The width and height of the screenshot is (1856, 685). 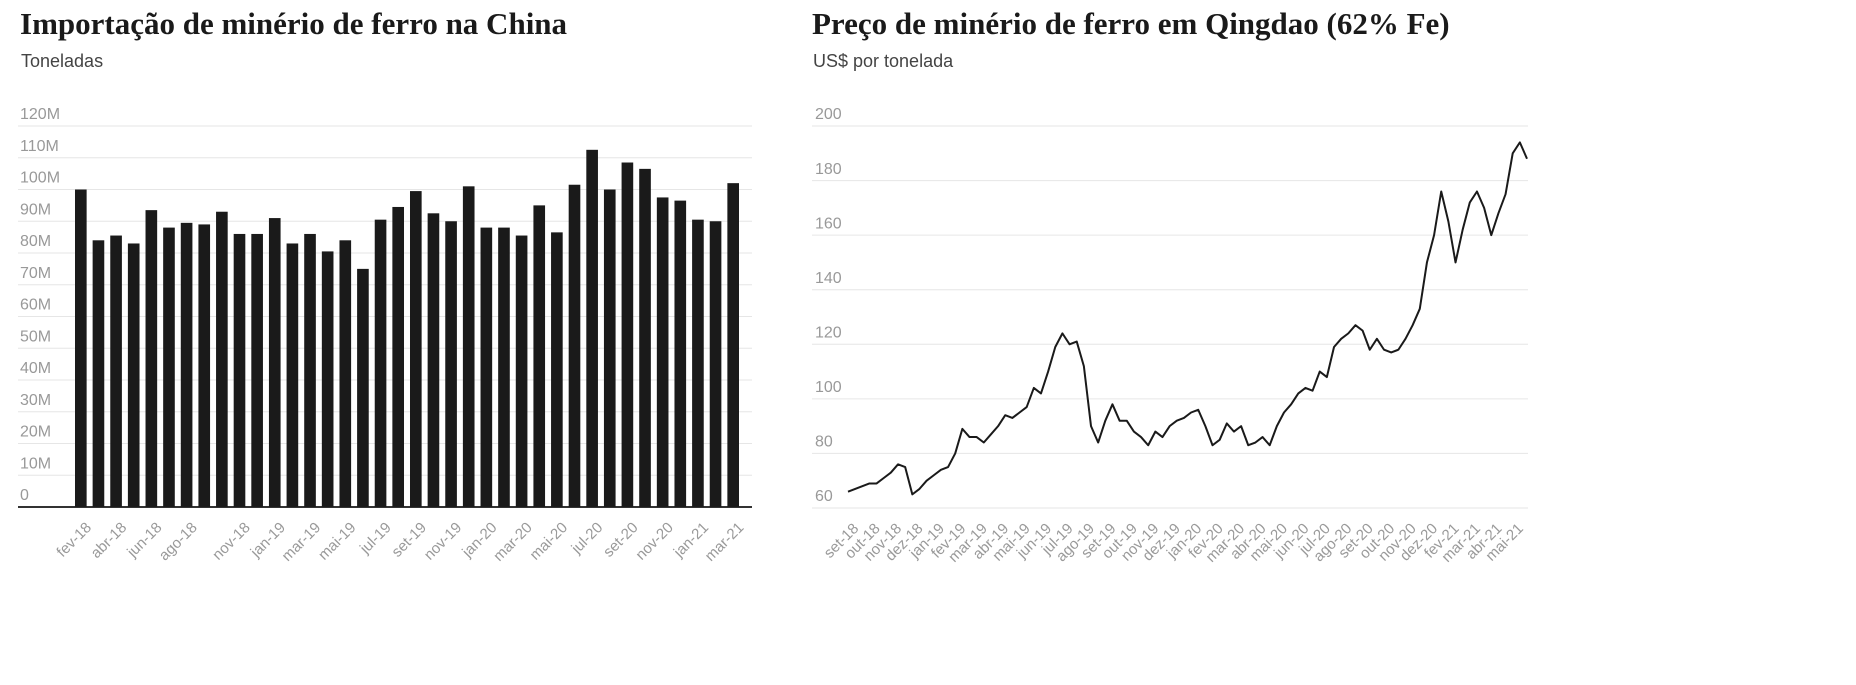 What do you see at coordinates (828, 333) in the screenshot?
I see `y-tick-label: 120` at bounding box center [828, 333].